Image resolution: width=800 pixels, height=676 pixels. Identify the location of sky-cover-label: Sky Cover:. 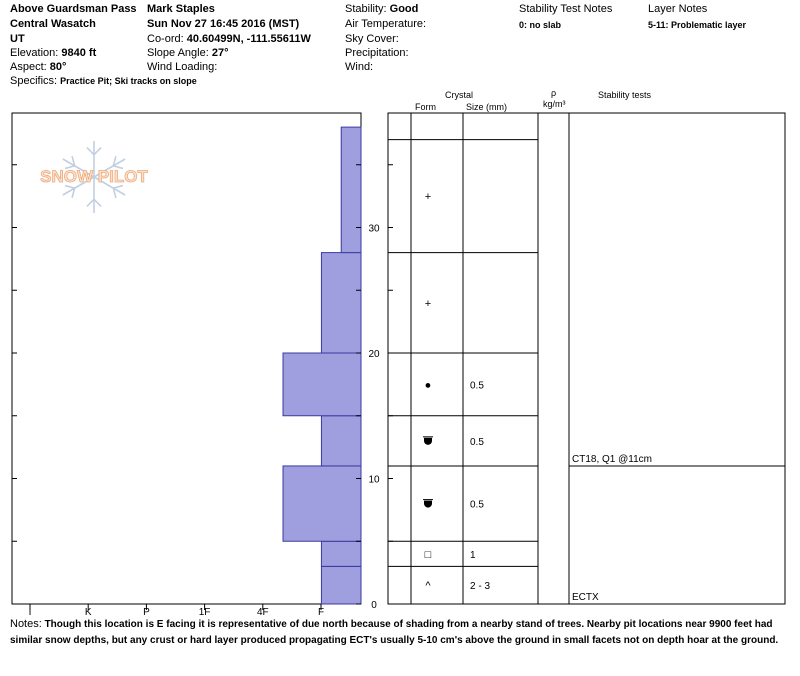
(372, 39).